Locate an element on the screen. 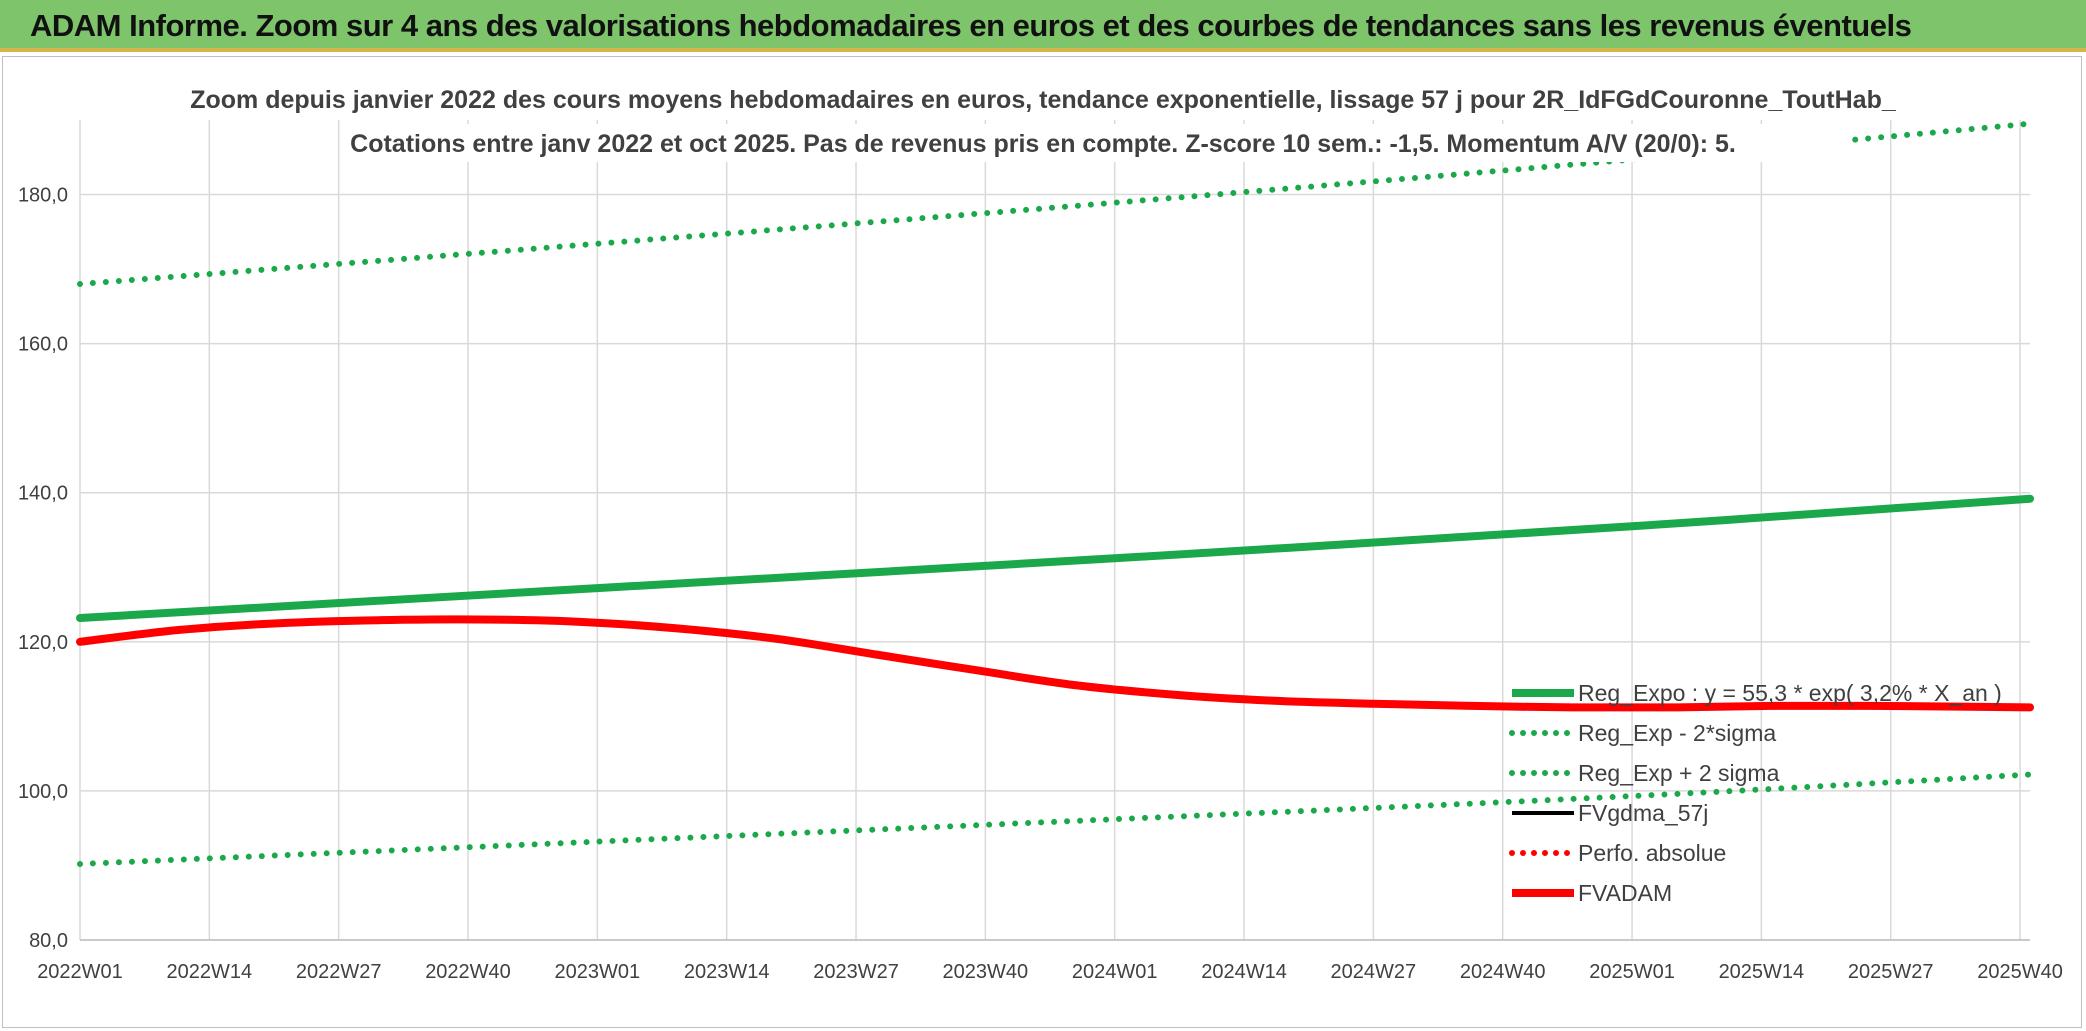 Image resolution: width=2086 pixels, height=1031 pixels. y-tick-label: 180,0 is located at coordinates (43, 196).